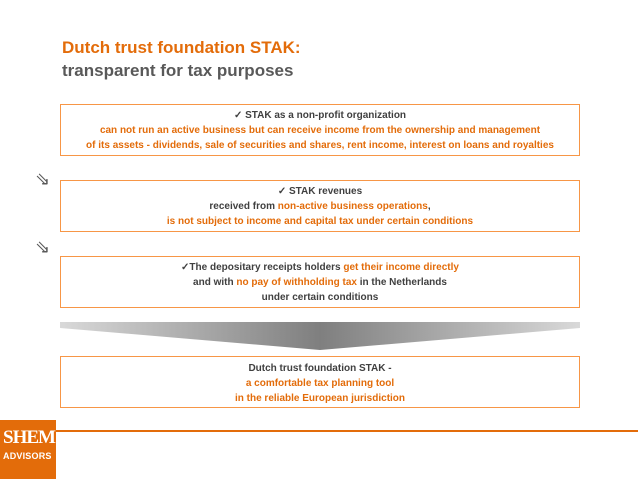 The height and width of the screenshot is (479, 638). Describe the element at coordinates (352, 206) in the screenshot. I see `box2-line2-highlight: non-active business operations` at that location.